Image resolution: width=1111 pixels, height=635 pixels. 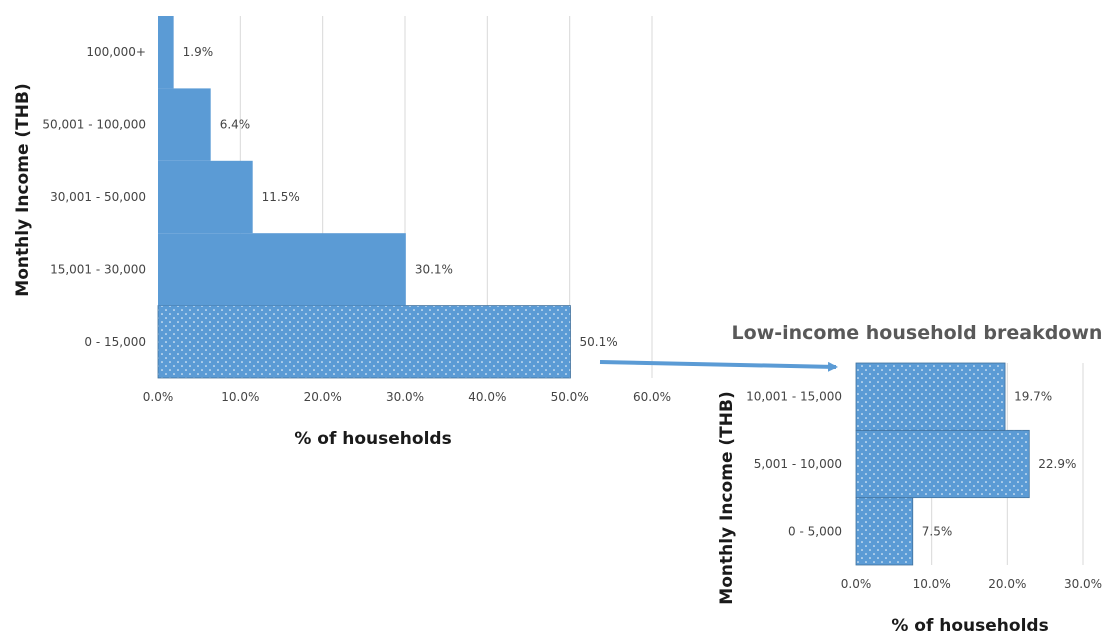 What do you see at coordinates (158, 397) in the screenshot?
I see `main-x-tick-0-0: 0.0%` at bounding box center [158, 397].